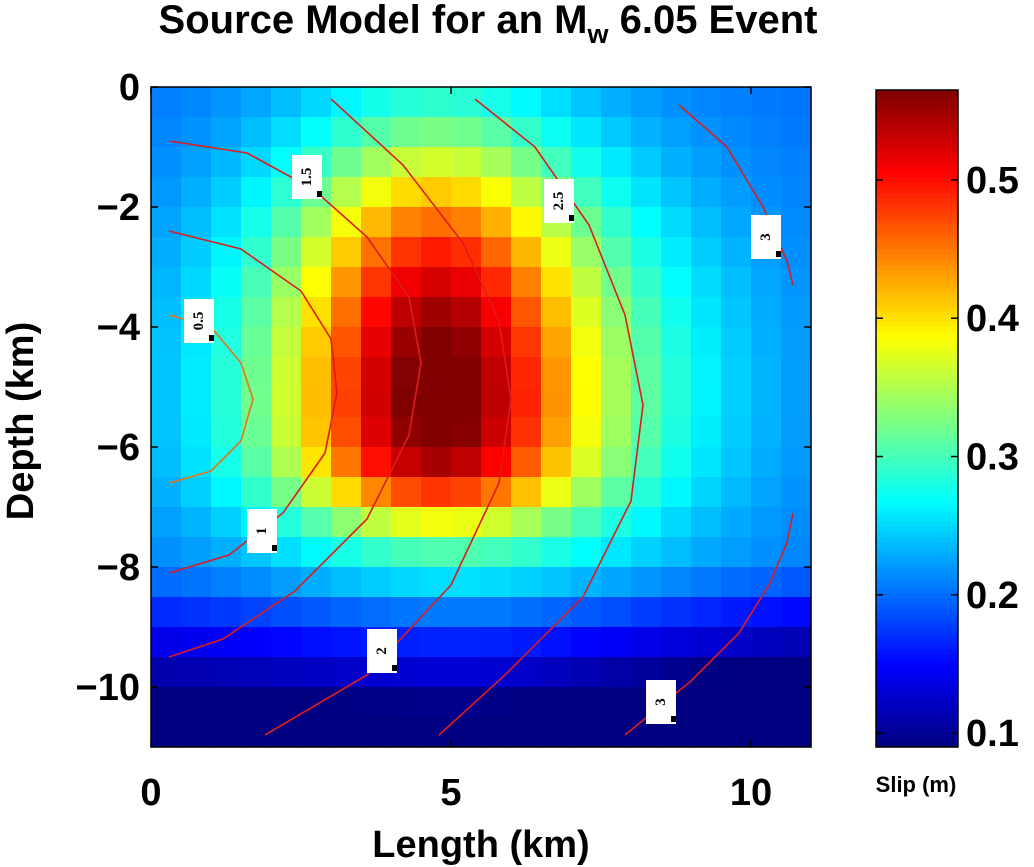  Describe the element at coordinates (150, 793) in the screenshot. I see `x-tick-label: 0` at that location.